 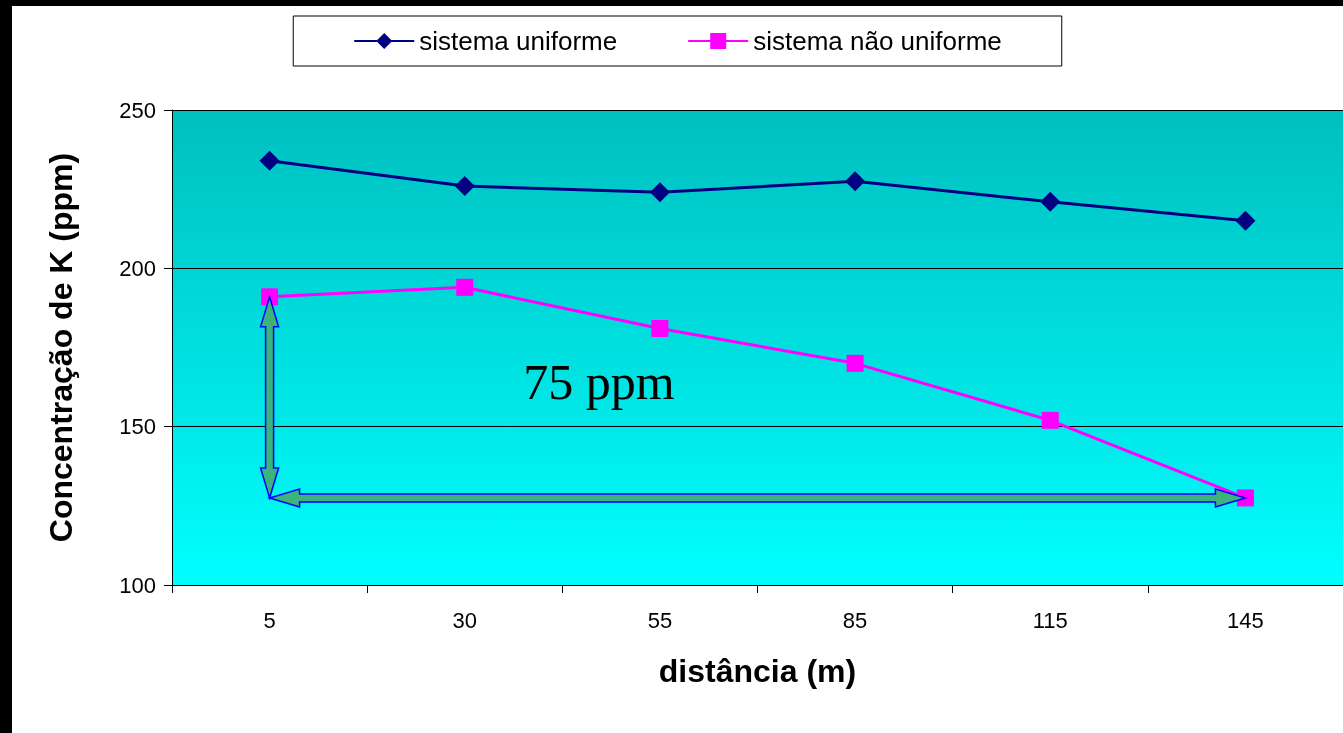 What do you see at coordinates (599, 382) in the screenshot?
I see `annotation: 75 ppm` at bounding box center [599, 382].